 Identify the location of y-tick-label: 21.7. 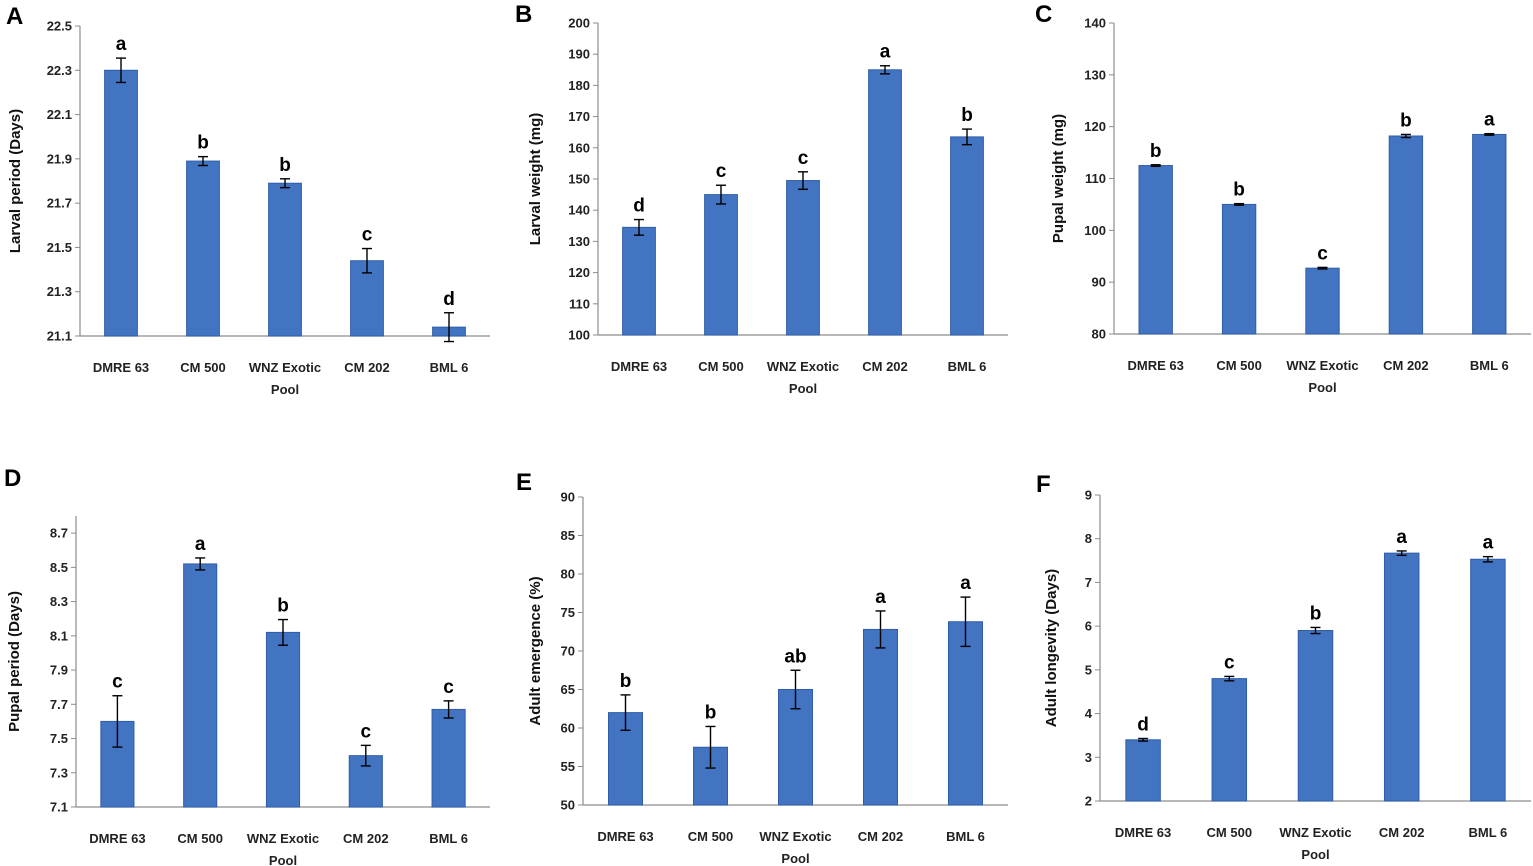
(59, 203).